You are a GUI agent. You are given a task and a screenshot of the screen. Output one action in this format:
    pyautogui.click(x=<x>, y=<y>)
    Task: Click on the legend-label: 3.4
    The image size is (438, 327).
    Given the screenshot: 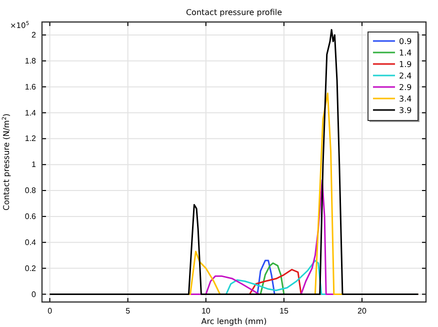 What is the action you would take?
    pyautogui.click(x=405, y=99)
    